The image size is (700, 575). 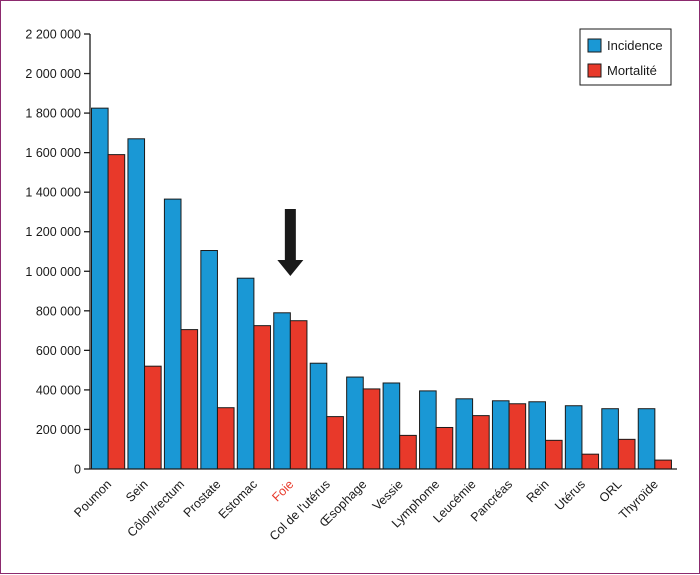 What do you see at coordinates (290, 268) in the screenshot?
I see `annotation-arrow-head` at bounding box center [290, 268].